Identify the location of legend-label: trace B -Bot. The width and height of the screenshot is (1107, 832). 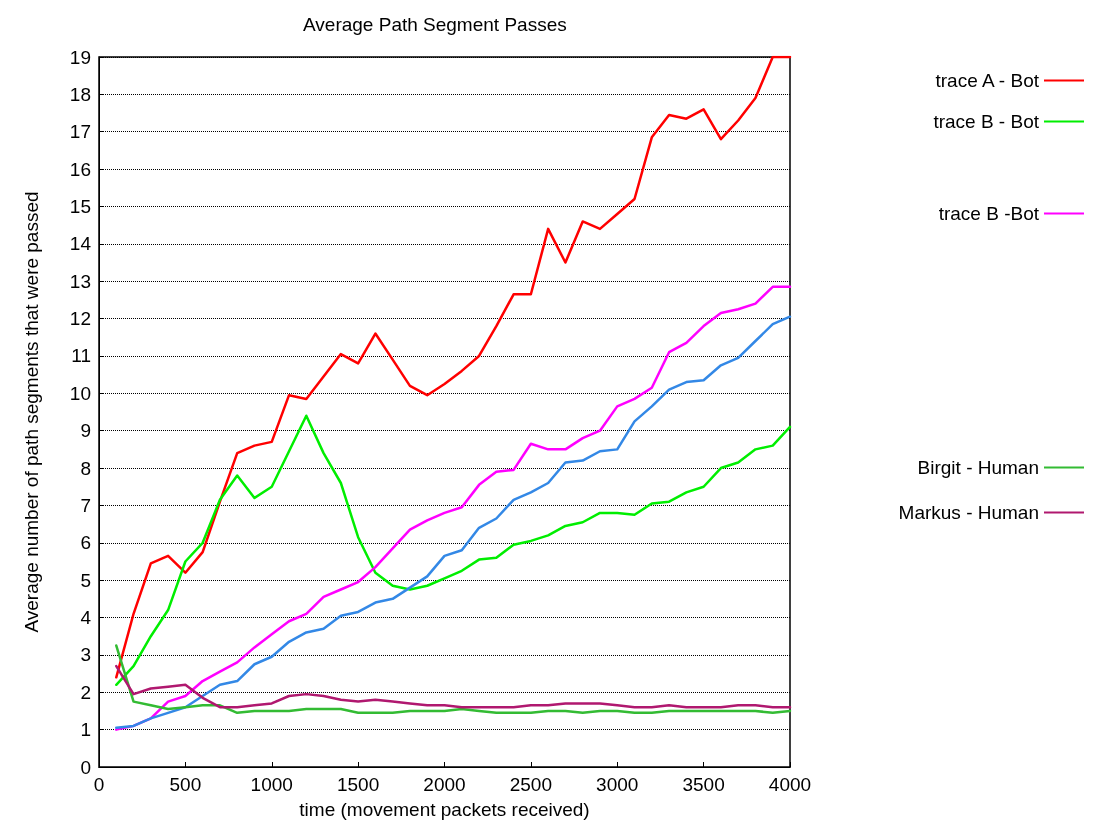
(989, 213).